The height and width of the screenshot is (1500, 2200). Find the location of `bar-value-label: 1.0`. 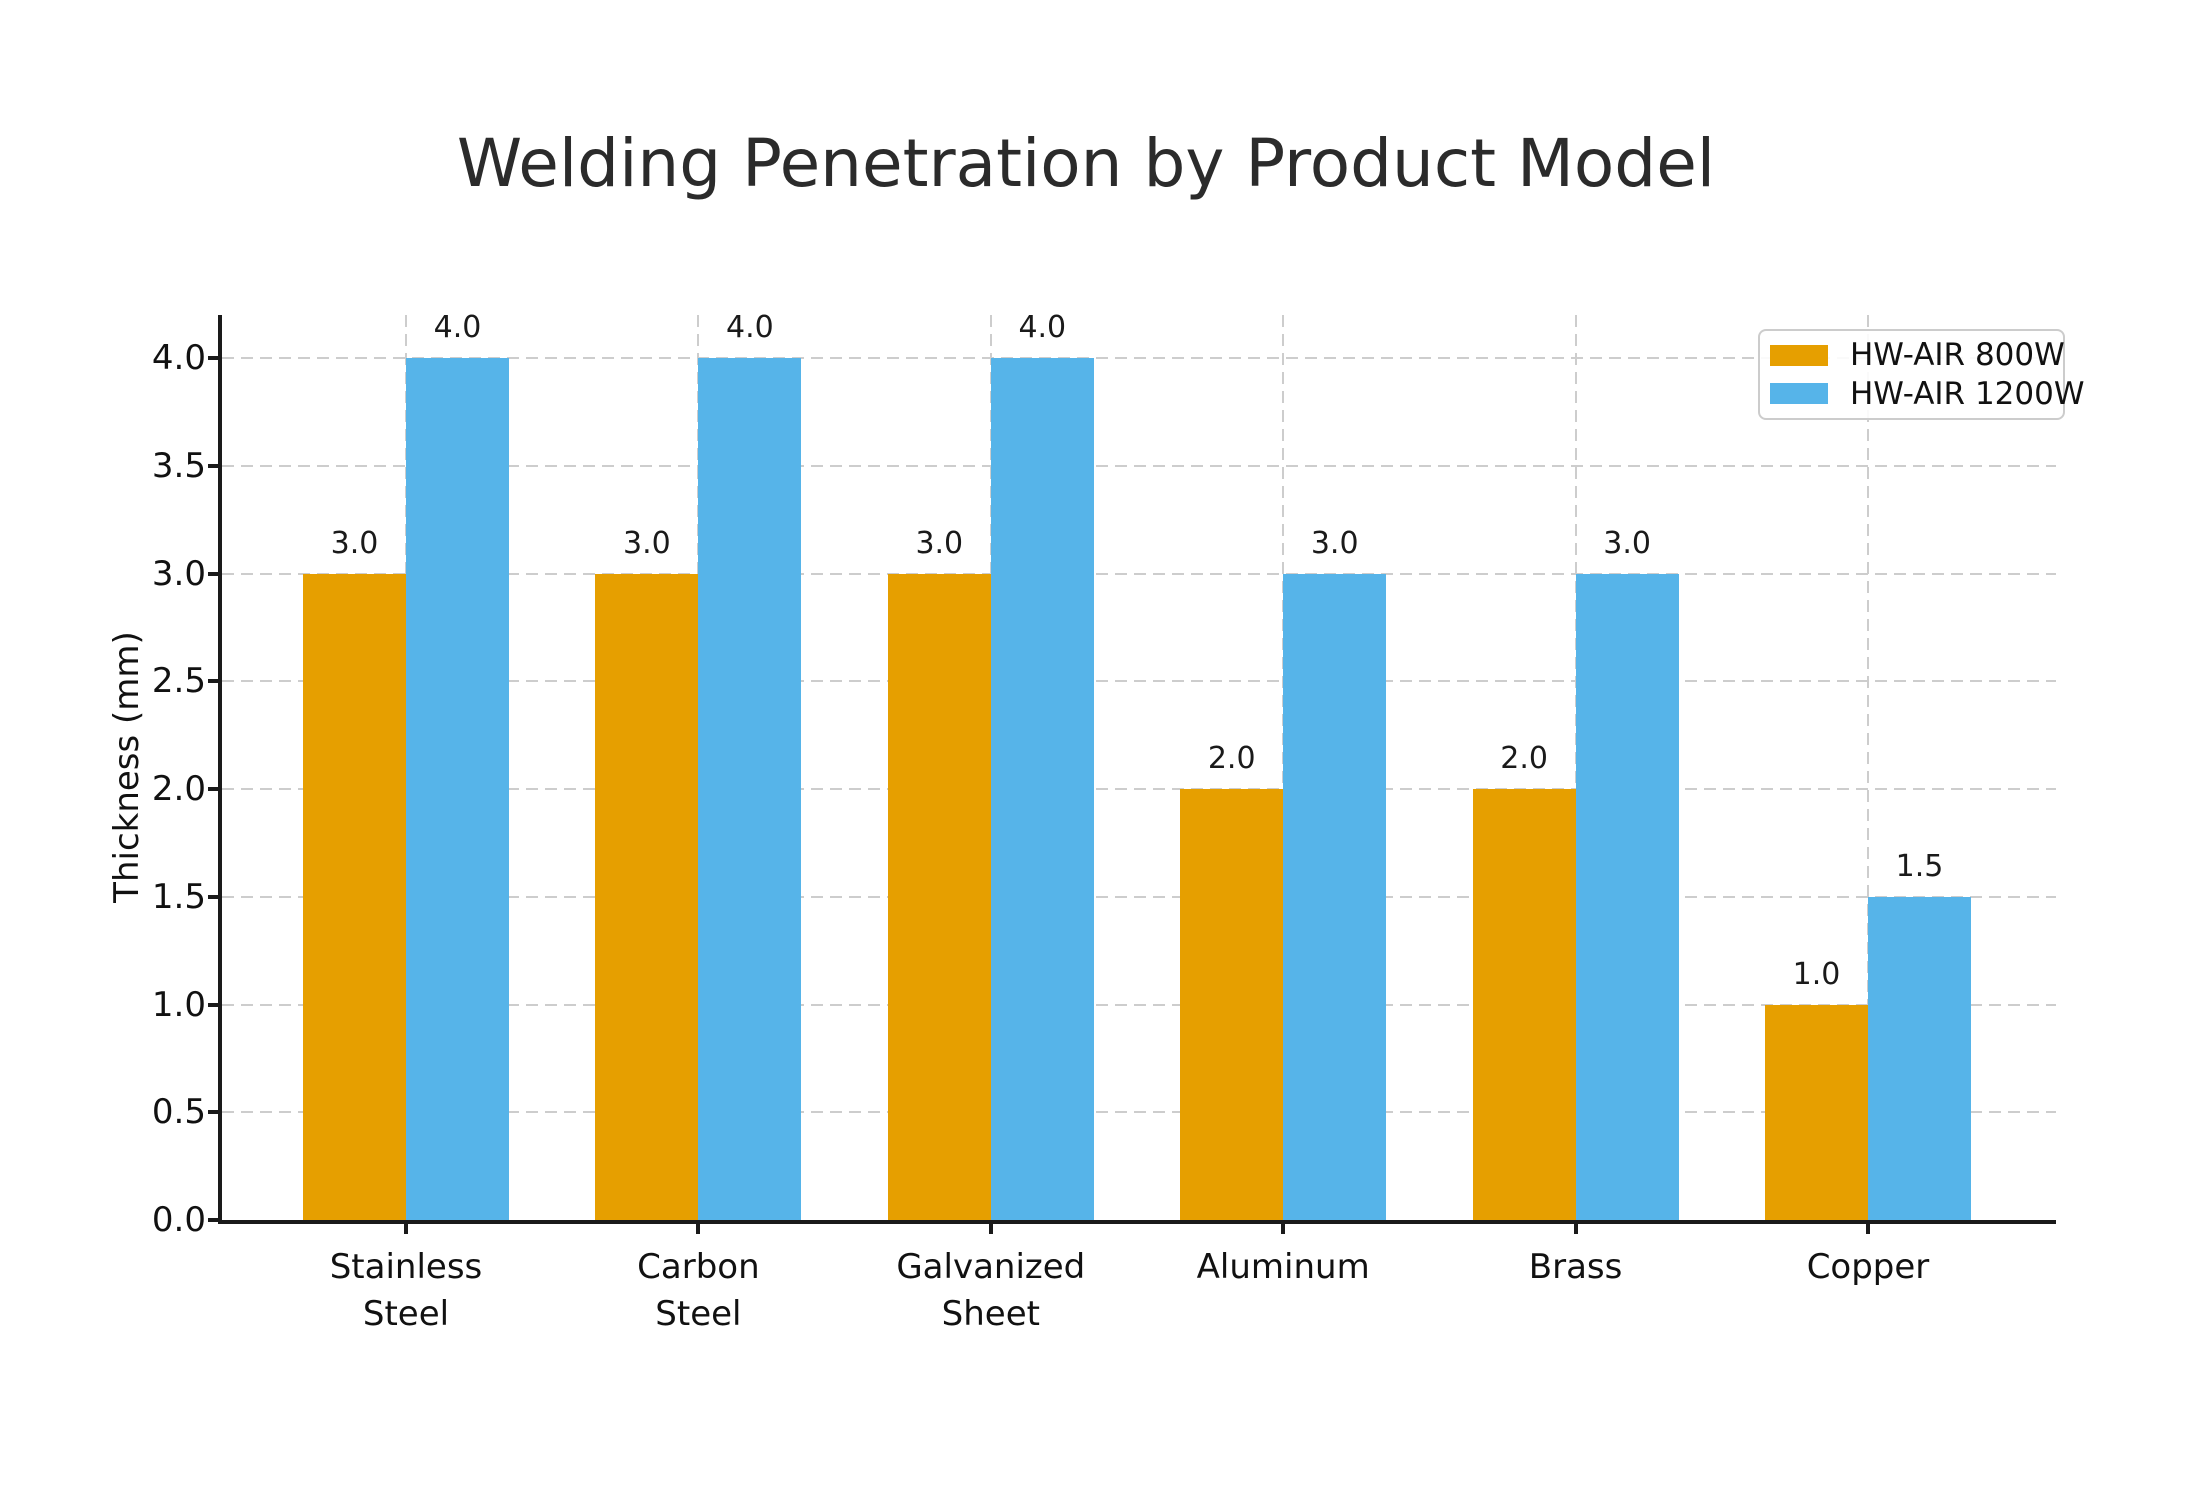

bar-value-label: 1.0 is located at coordinates (1816, 974).